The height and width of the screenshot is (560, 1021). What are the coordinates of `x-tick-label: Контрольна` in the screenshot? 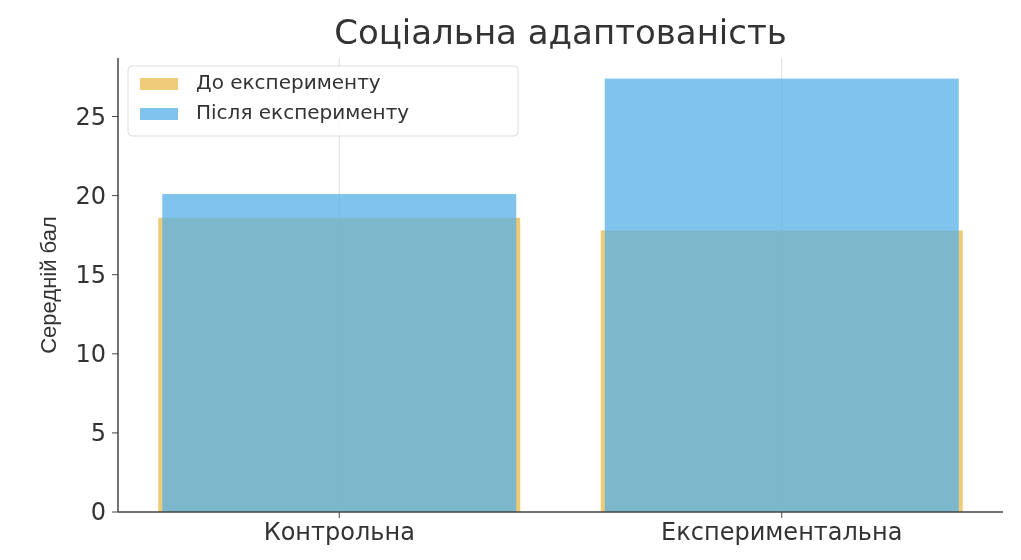 It's located at (339, 532).